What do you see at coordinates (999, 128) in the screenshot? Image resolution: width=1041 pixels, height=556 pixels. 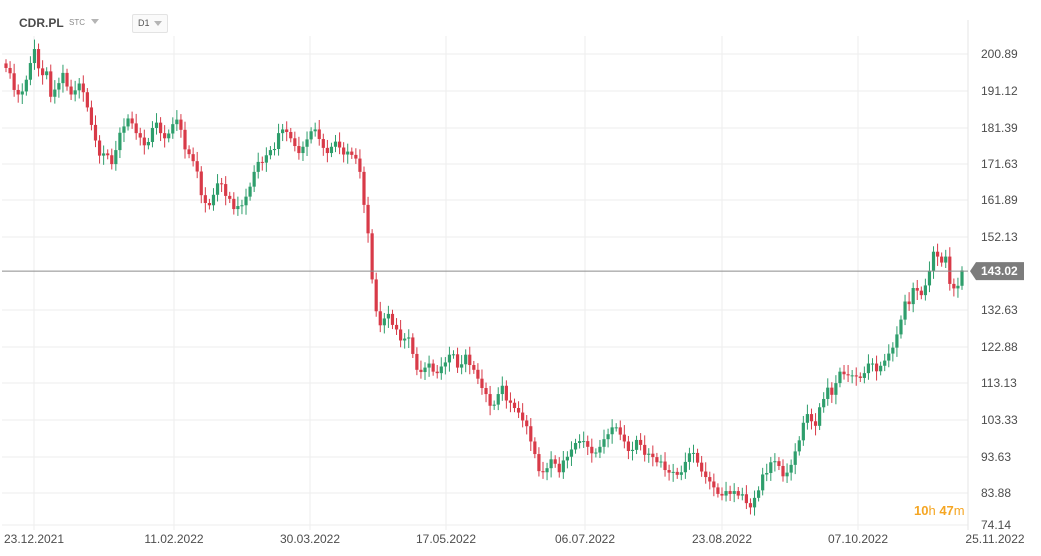 I see `y-axis-tick-label: 181.39` at bounding box center [999, 128].